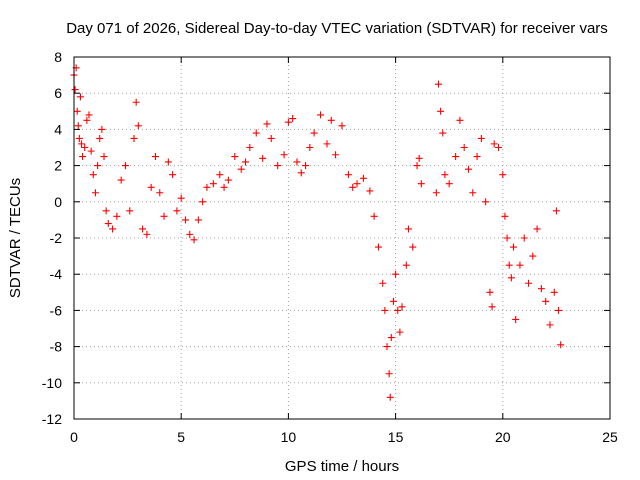 The width and height of the screenshot is (640, 480). Describe the element at coordinates (181, 437) in the screenshot. I see `x-tick-label: 5` at that location.